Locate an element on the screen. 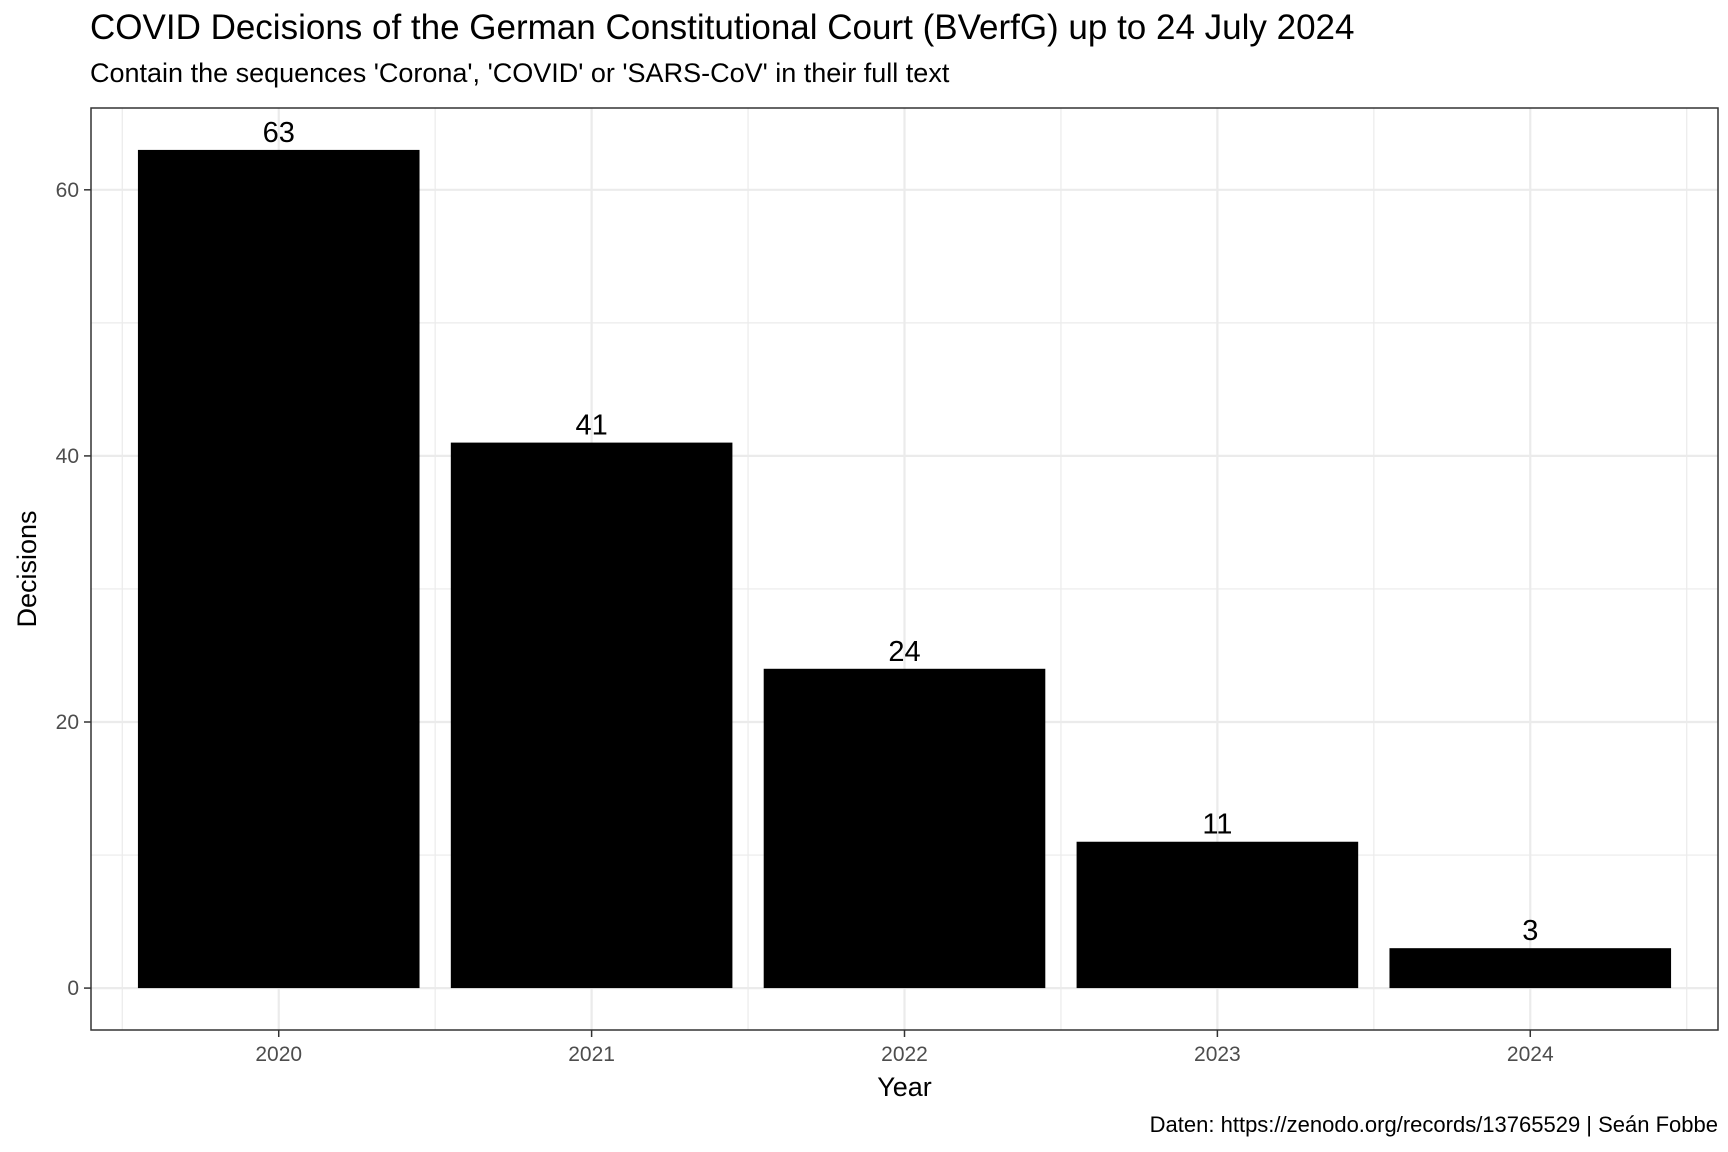 The image size is (1728, 1152). bar-2021 is located at coordinates (591, 715).